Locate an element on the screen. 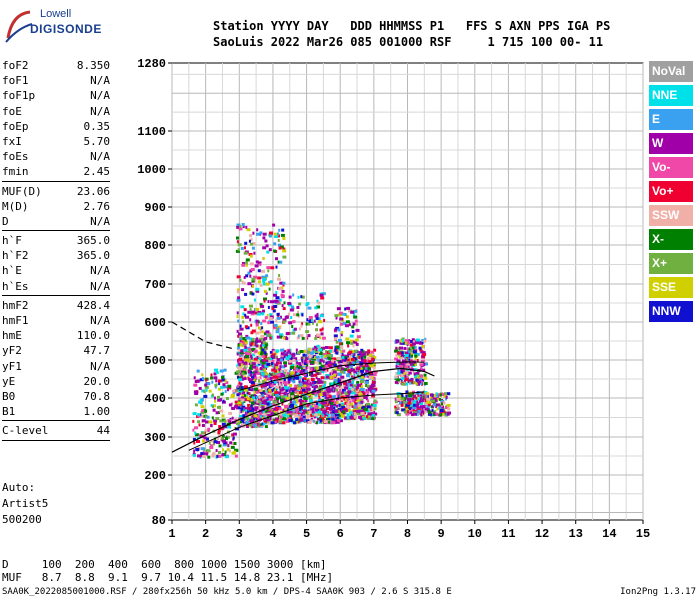  param-name: foEp is located at coordinates (15, 126).